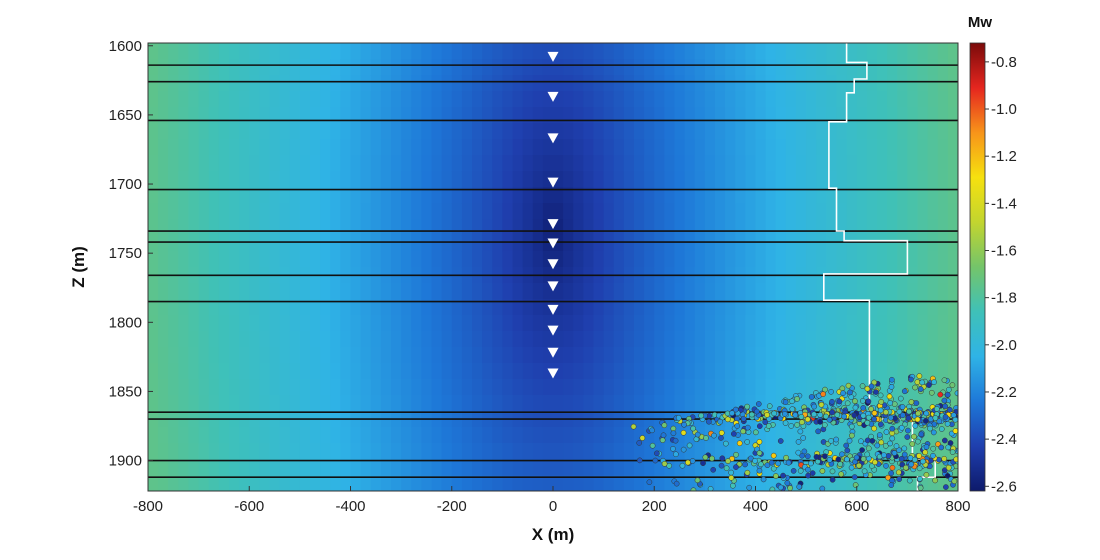  Describe the element at coordinates (1004, 439) in the screenshot. I see `colorbar-tick-label: -2.4` at that location.